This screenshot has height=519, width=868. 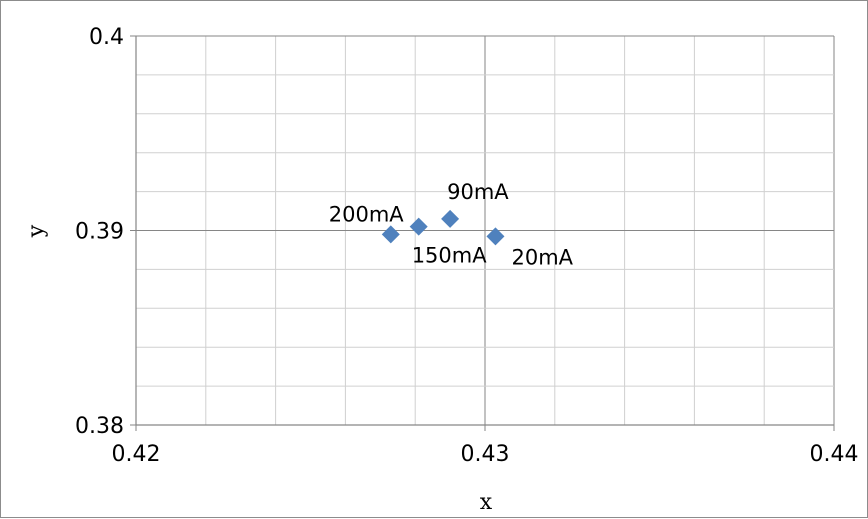 I want to click on data-labels: 200mA 150mA 90mA 20mA, so click(x=451, y=225).